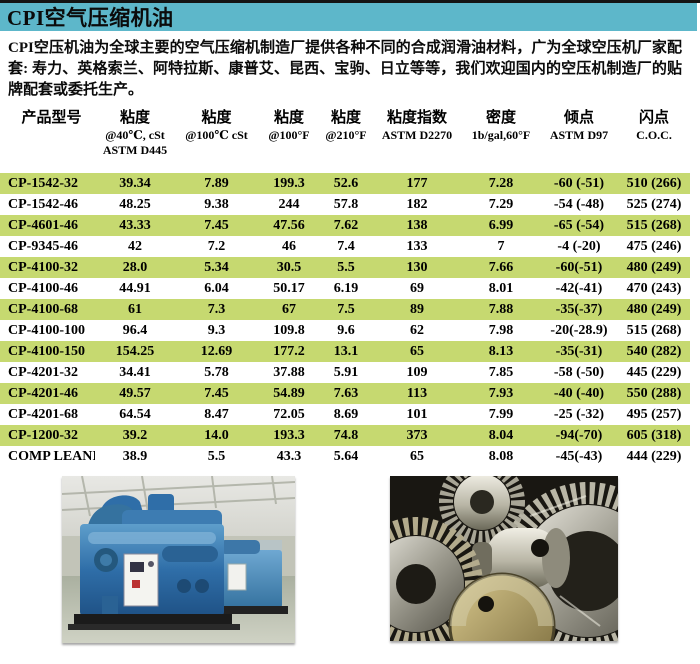 The height and width of the screenshot is (664, 700). Describe the element at coordinates (654, 393) in the screenshot. I see `cell-value: 550 (288)` at that location.